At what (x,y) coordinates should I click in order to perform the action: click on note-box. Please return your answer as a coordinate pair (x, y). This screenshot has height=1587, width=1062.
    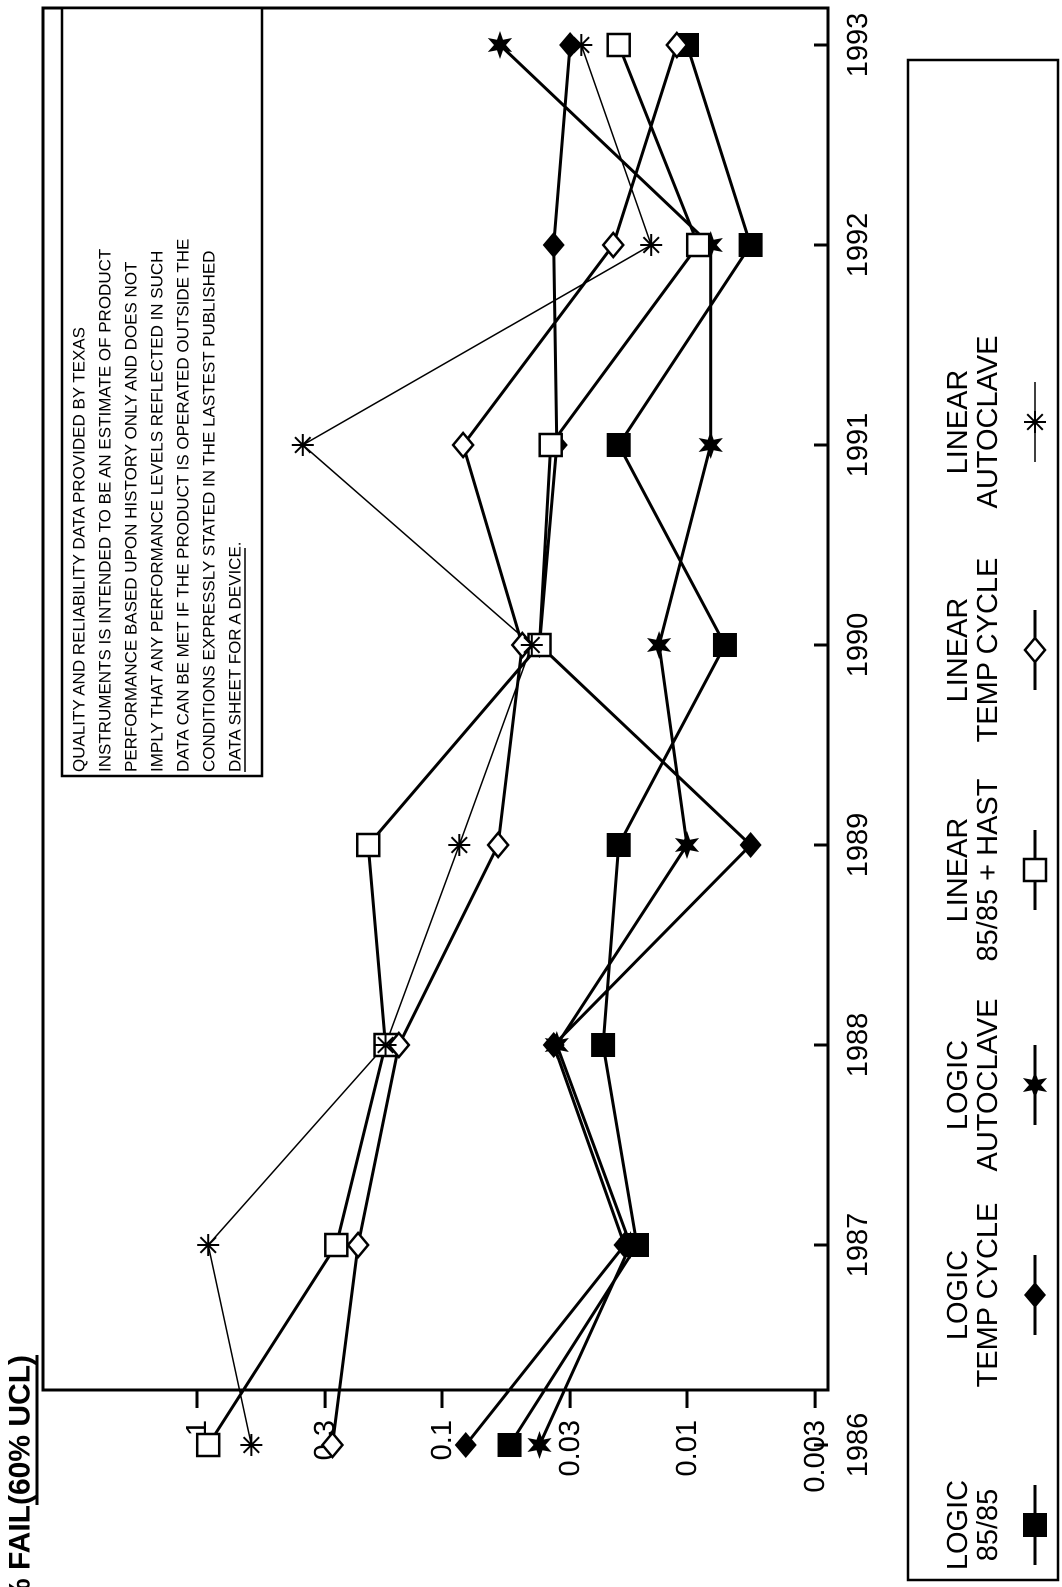
    Looking at the image, I should click on (162, 392).